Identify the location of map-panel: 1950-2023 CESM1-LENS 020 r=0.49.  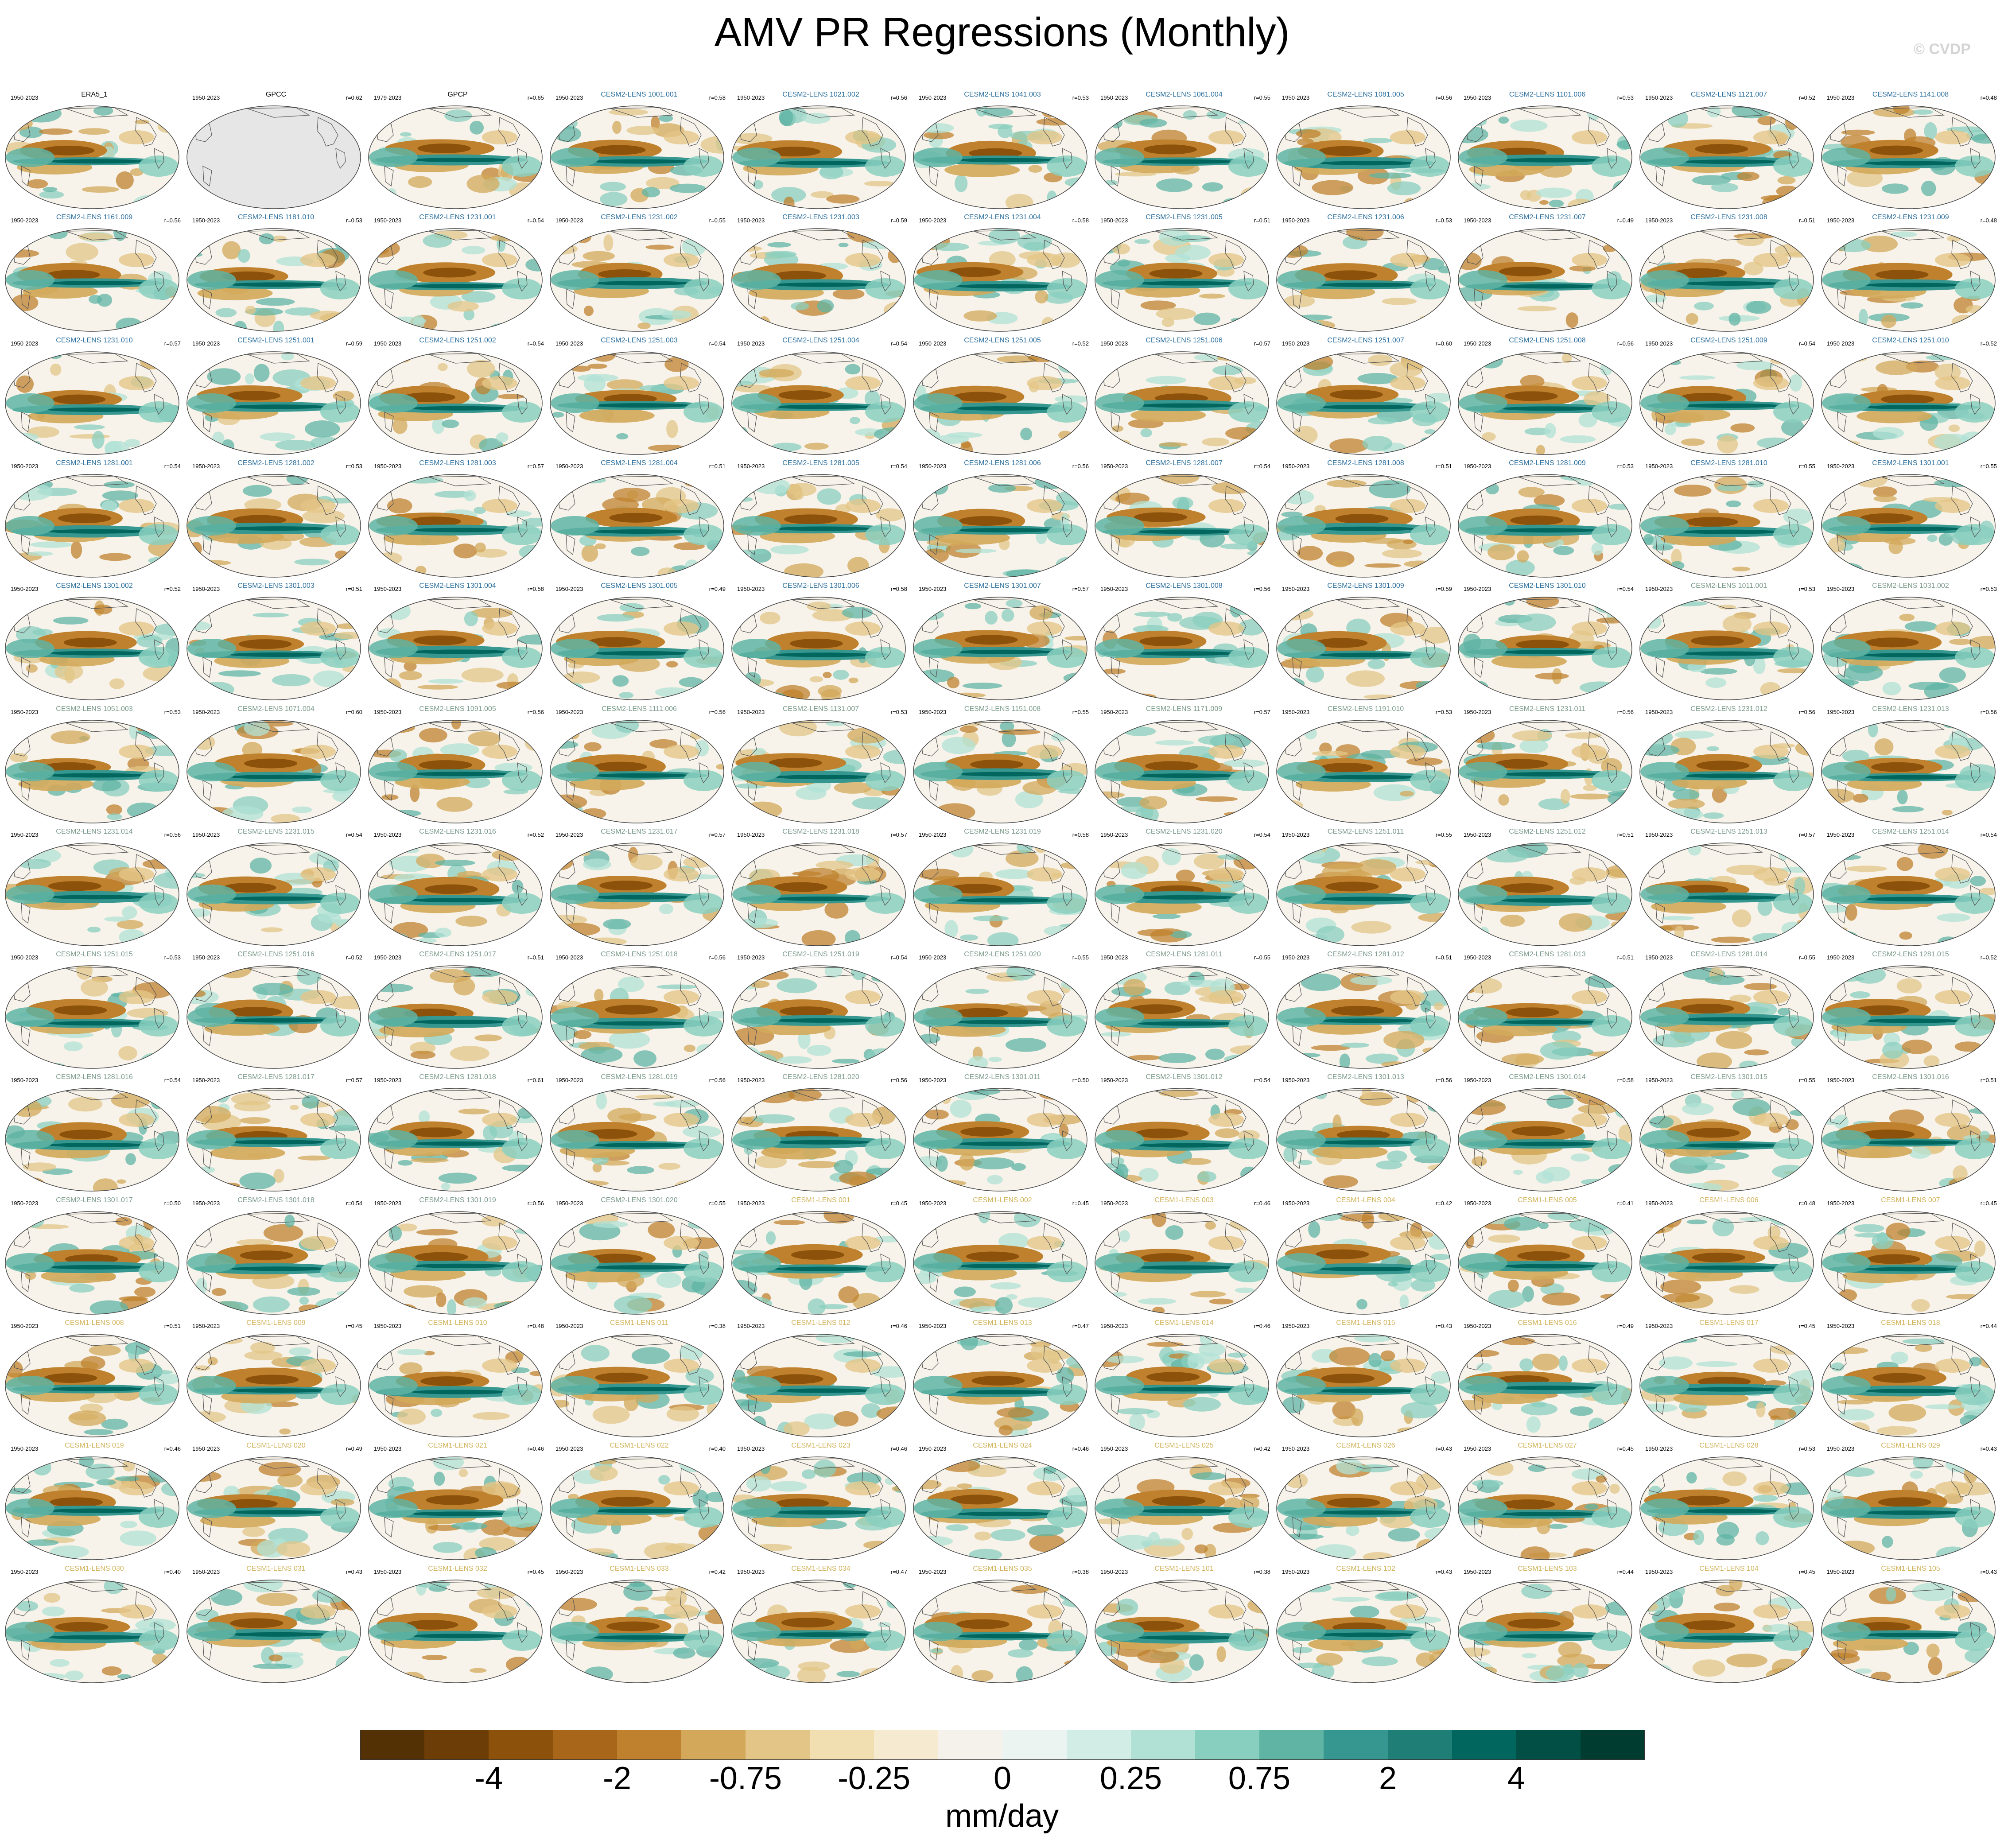
(276, 1502).